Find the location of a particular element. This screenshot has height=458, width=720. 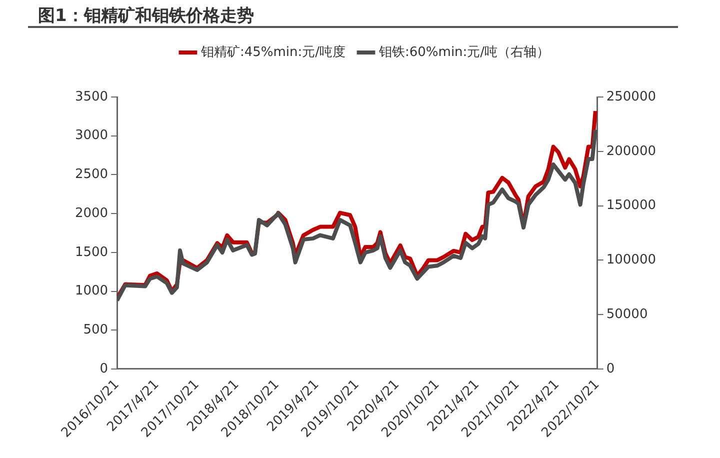

chart-title: 图1：钼精矿和钼铁价格走势 is located at coordinates (146, 16).